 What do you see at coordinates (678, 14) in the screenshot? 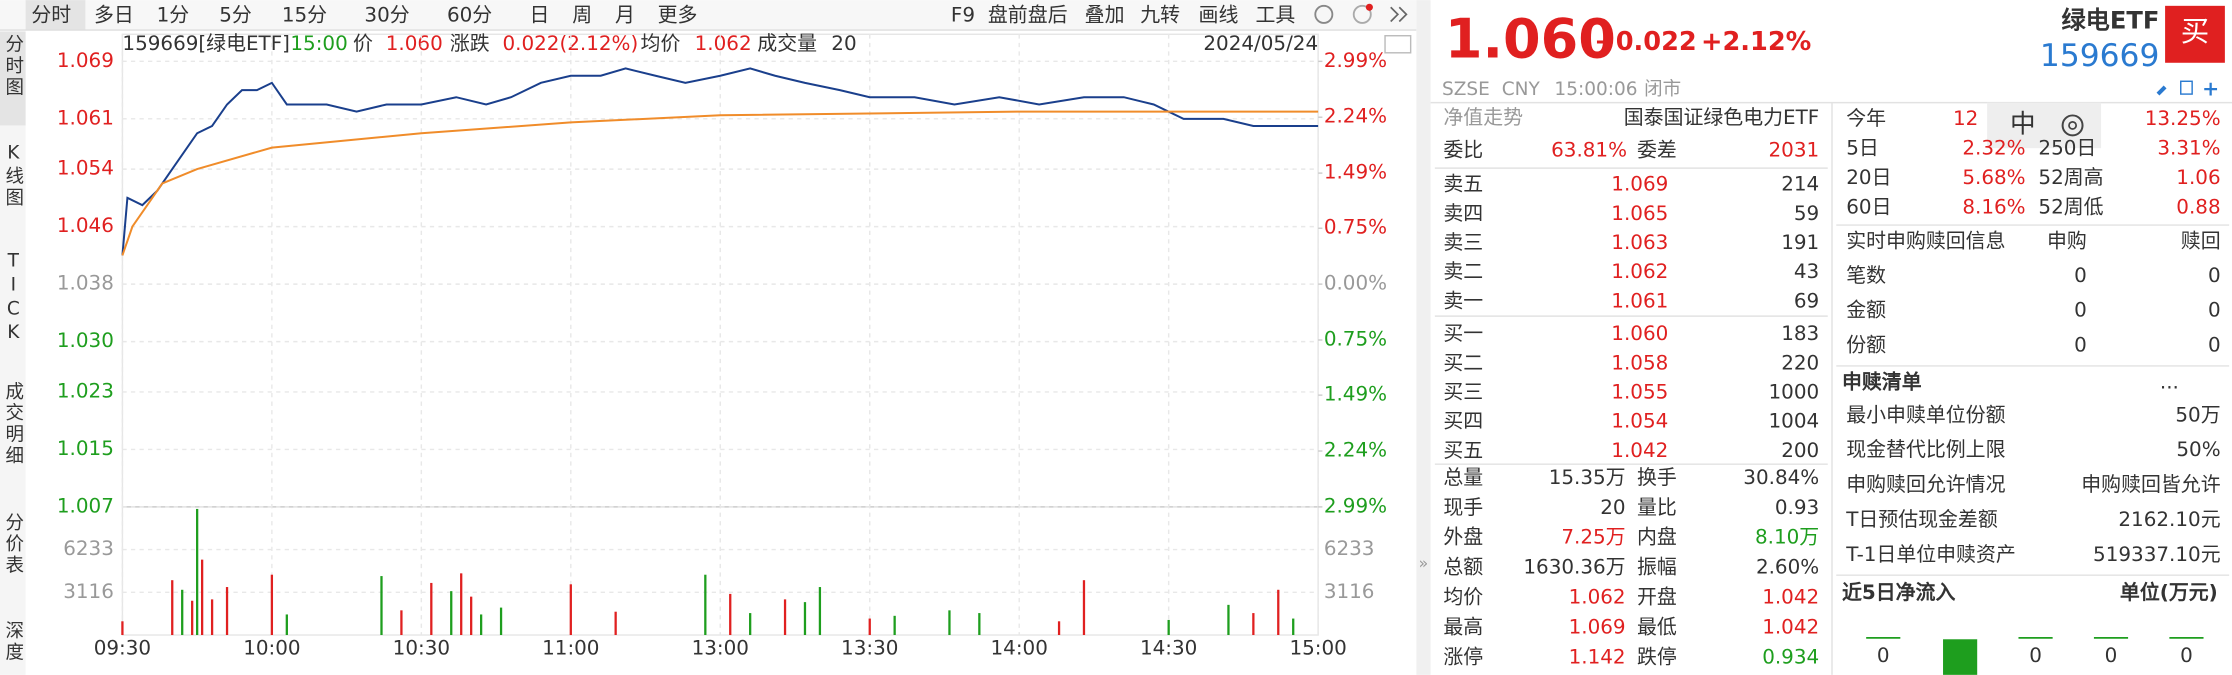
I see `period-tab: 更多` at bounding box center [678, 14].